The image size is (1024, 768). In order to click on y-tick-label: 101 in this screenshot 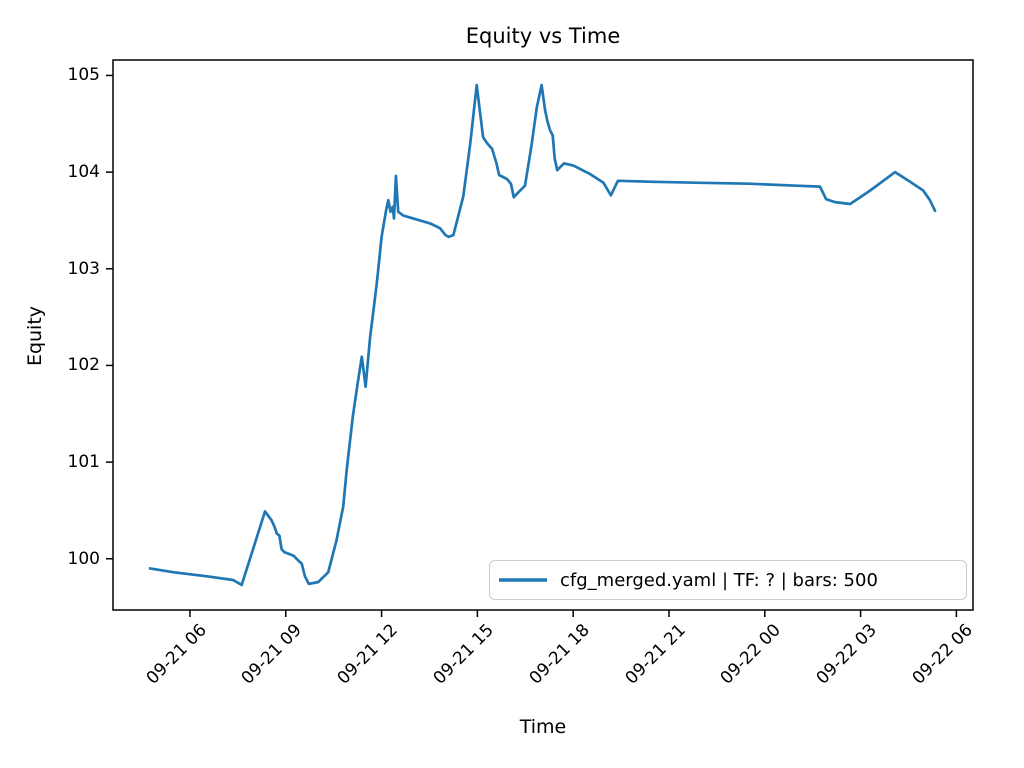, I will do `click(83, 462)`.